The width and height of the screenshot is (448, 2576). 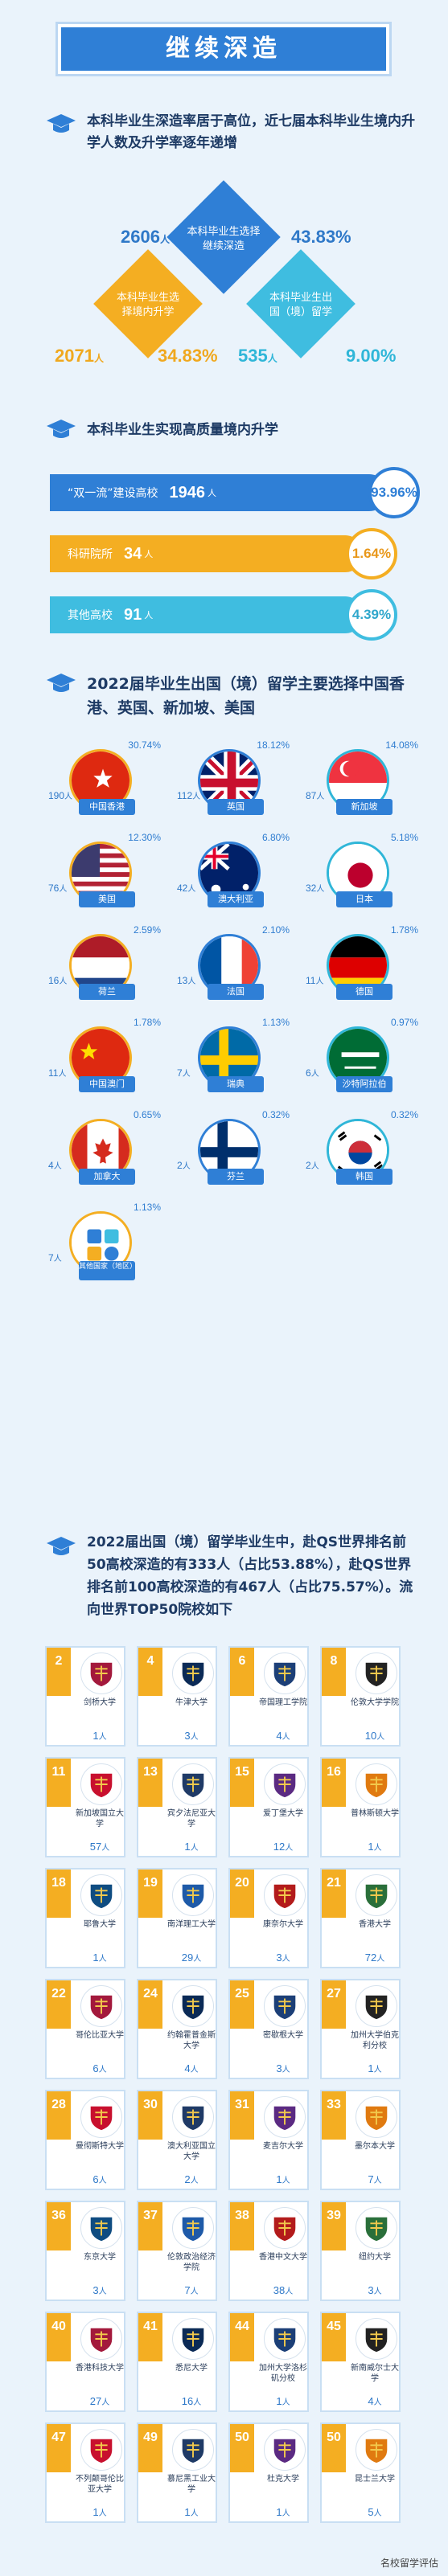 What do you see at coordinates (191, 1924) in the screenshot?
I see `university-name: 南洋理工大学` at bounding box center [191, 1924].